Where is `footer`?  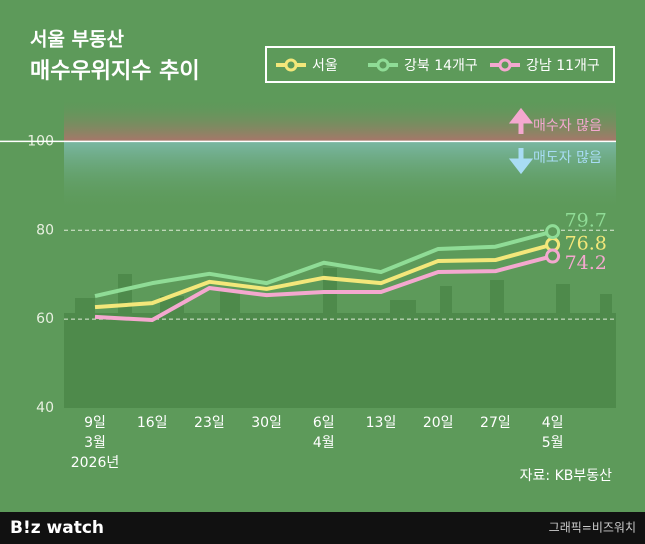
footer is located at coordinates (322, 528).